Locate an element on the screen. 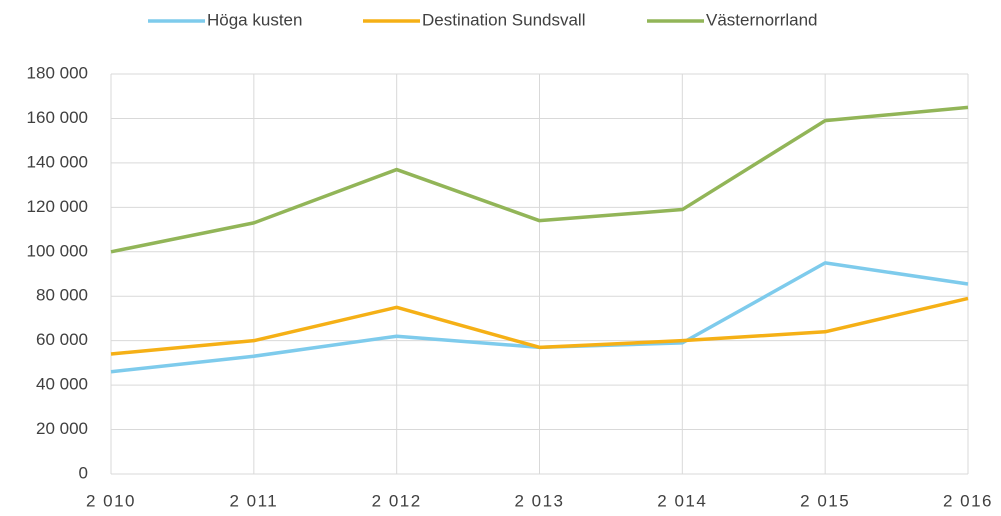  legend-label: Höga kusten is located at coordinates (254, 19).